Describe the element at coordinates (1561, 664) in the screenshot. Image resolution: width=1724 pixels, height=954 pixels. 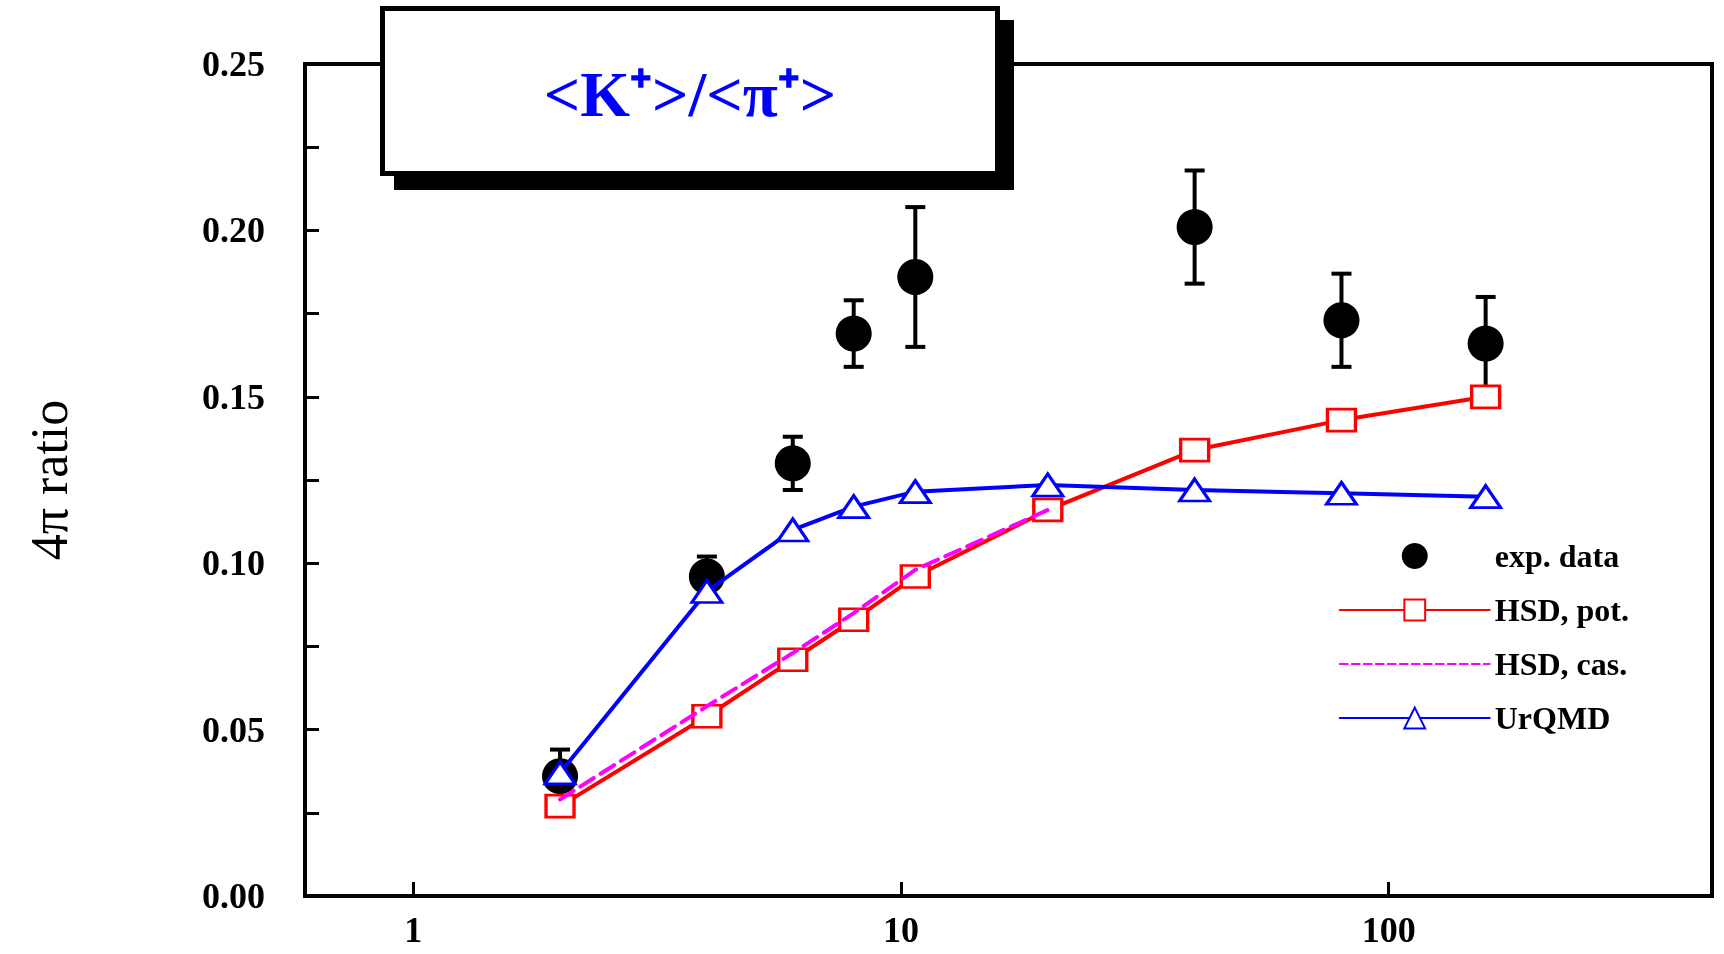
I see `legend-label: HSD, cas.` at that location.